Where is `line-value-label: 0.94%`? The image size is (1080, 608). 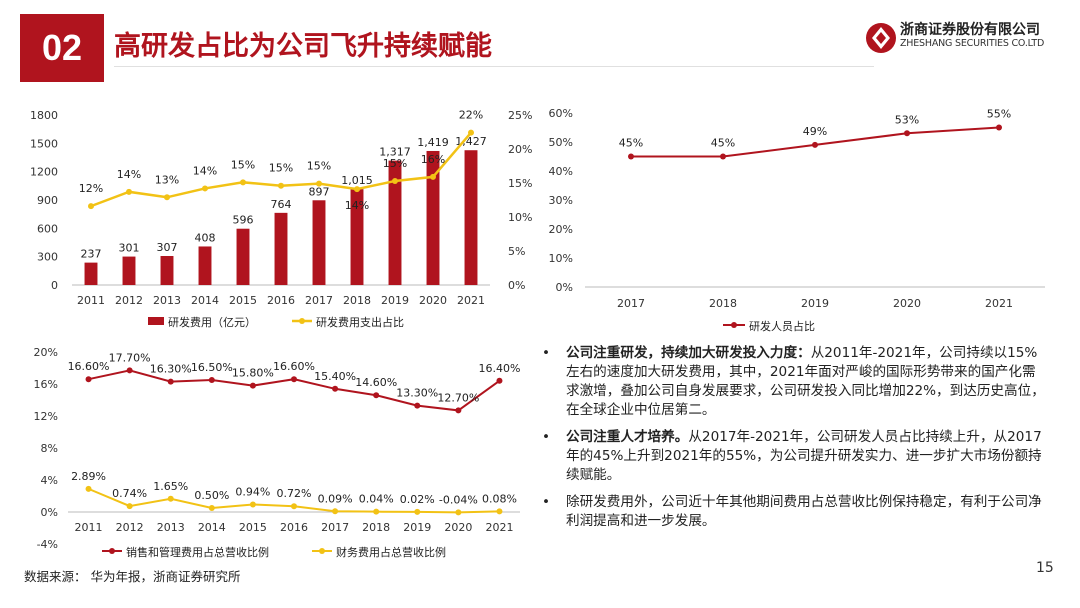 line-value-label: 0.94% is located at coordinates (252, 491).